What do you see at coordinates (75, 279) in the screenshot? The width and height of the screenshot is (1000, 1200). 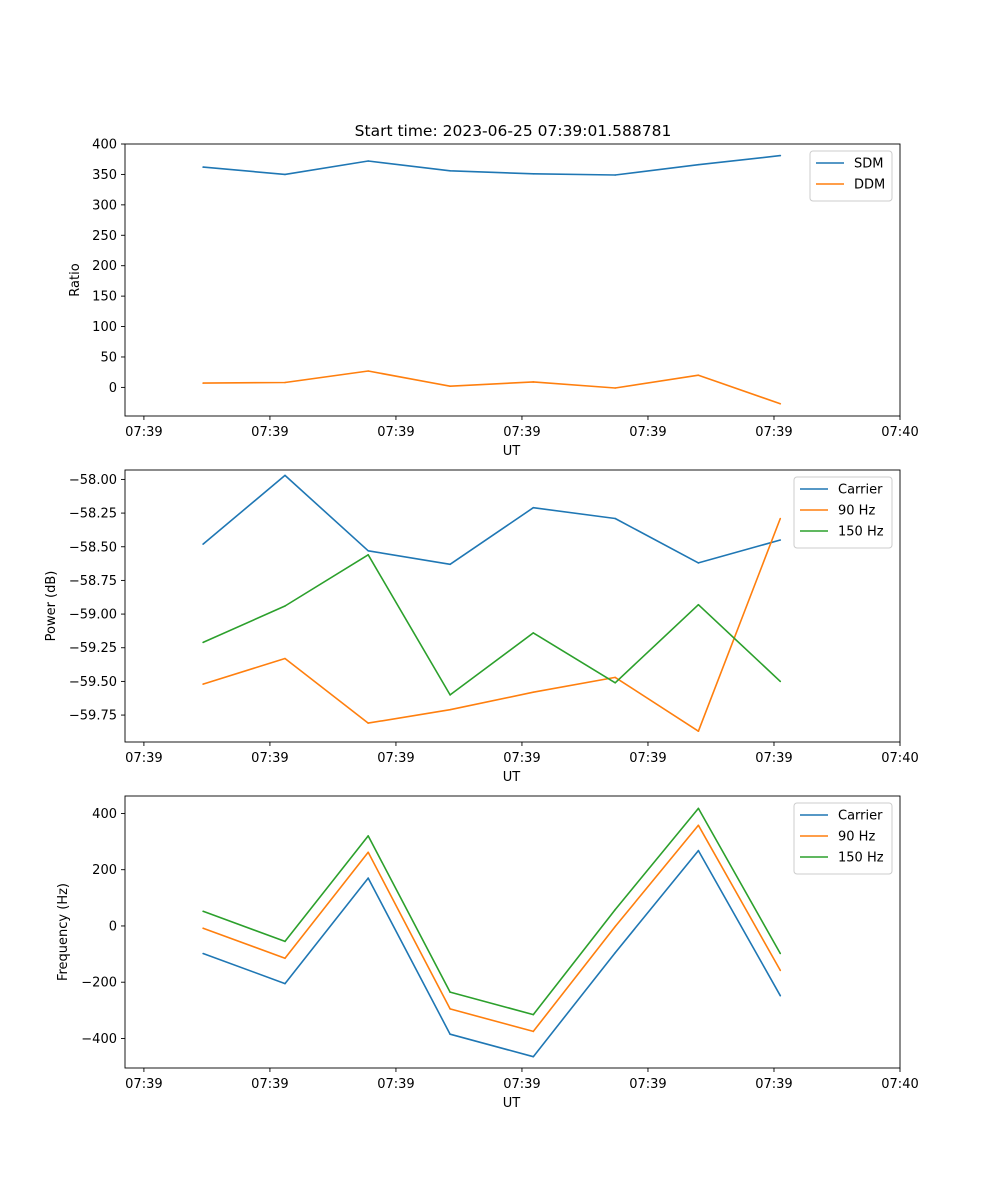 I see `y-axis-label: Ratio` at bounding box center [75, 279].